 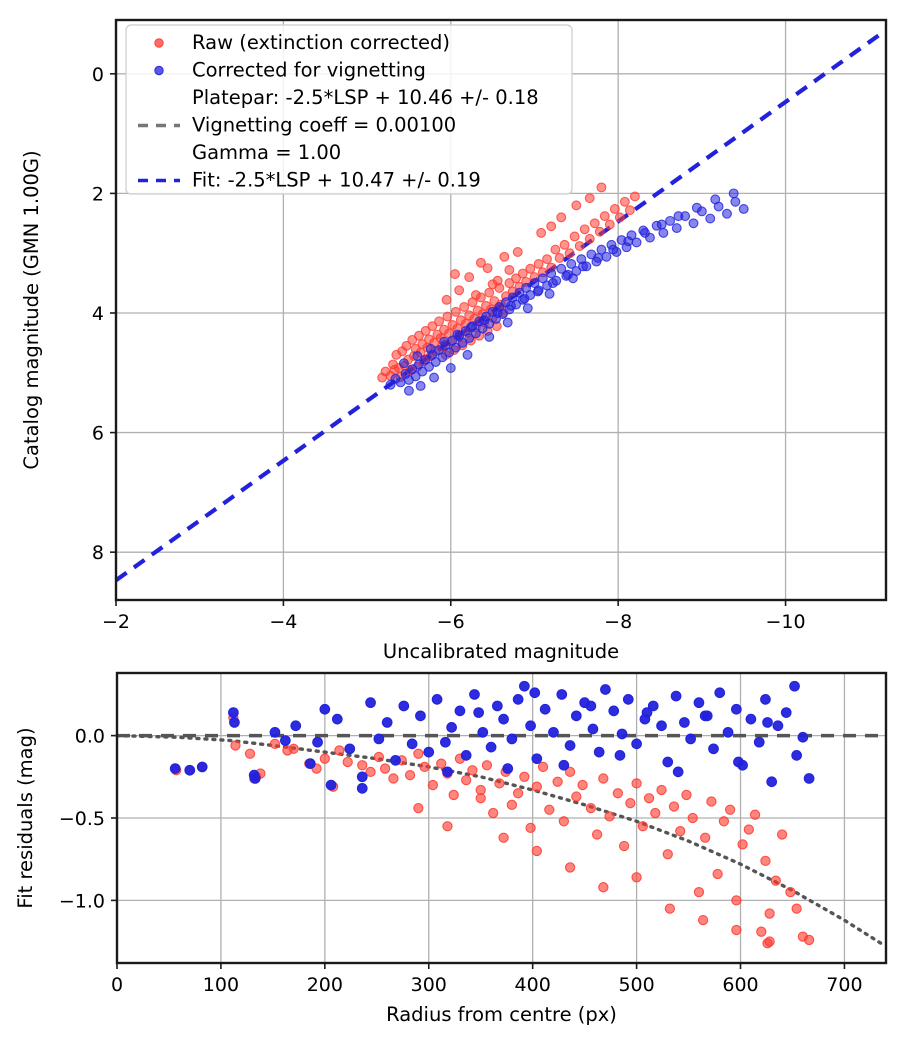 I want to click on bottom-ytick-label: −0.5, so click(x=82, y=819).